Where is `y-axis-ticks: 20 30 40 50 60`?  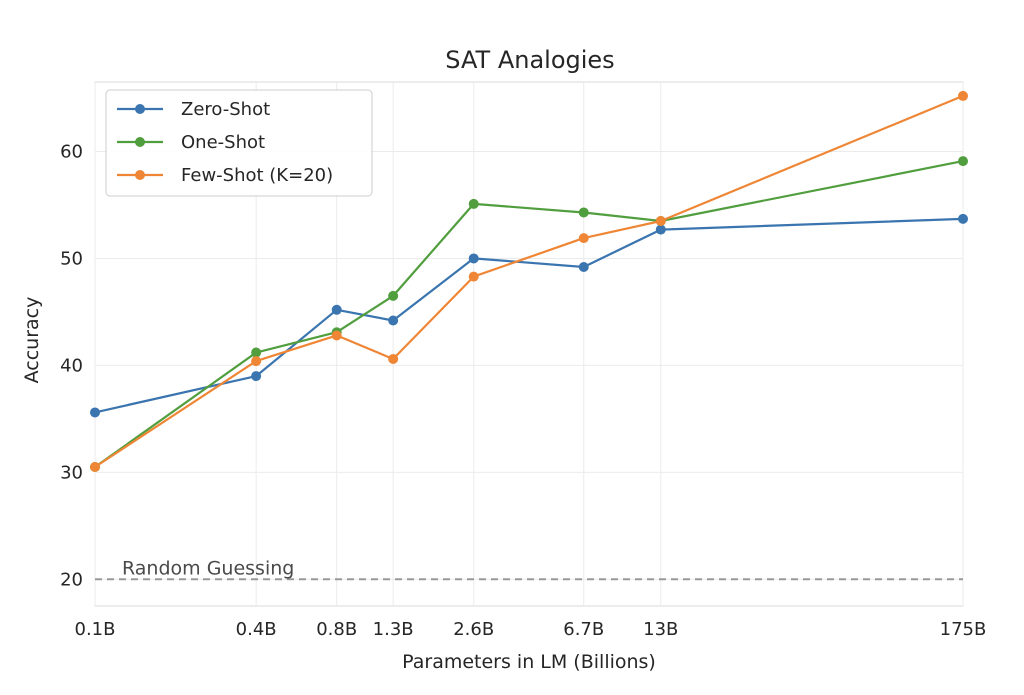 y-axis-ticks: 20 30 40 50 60 is located at coordinates (71, 366).